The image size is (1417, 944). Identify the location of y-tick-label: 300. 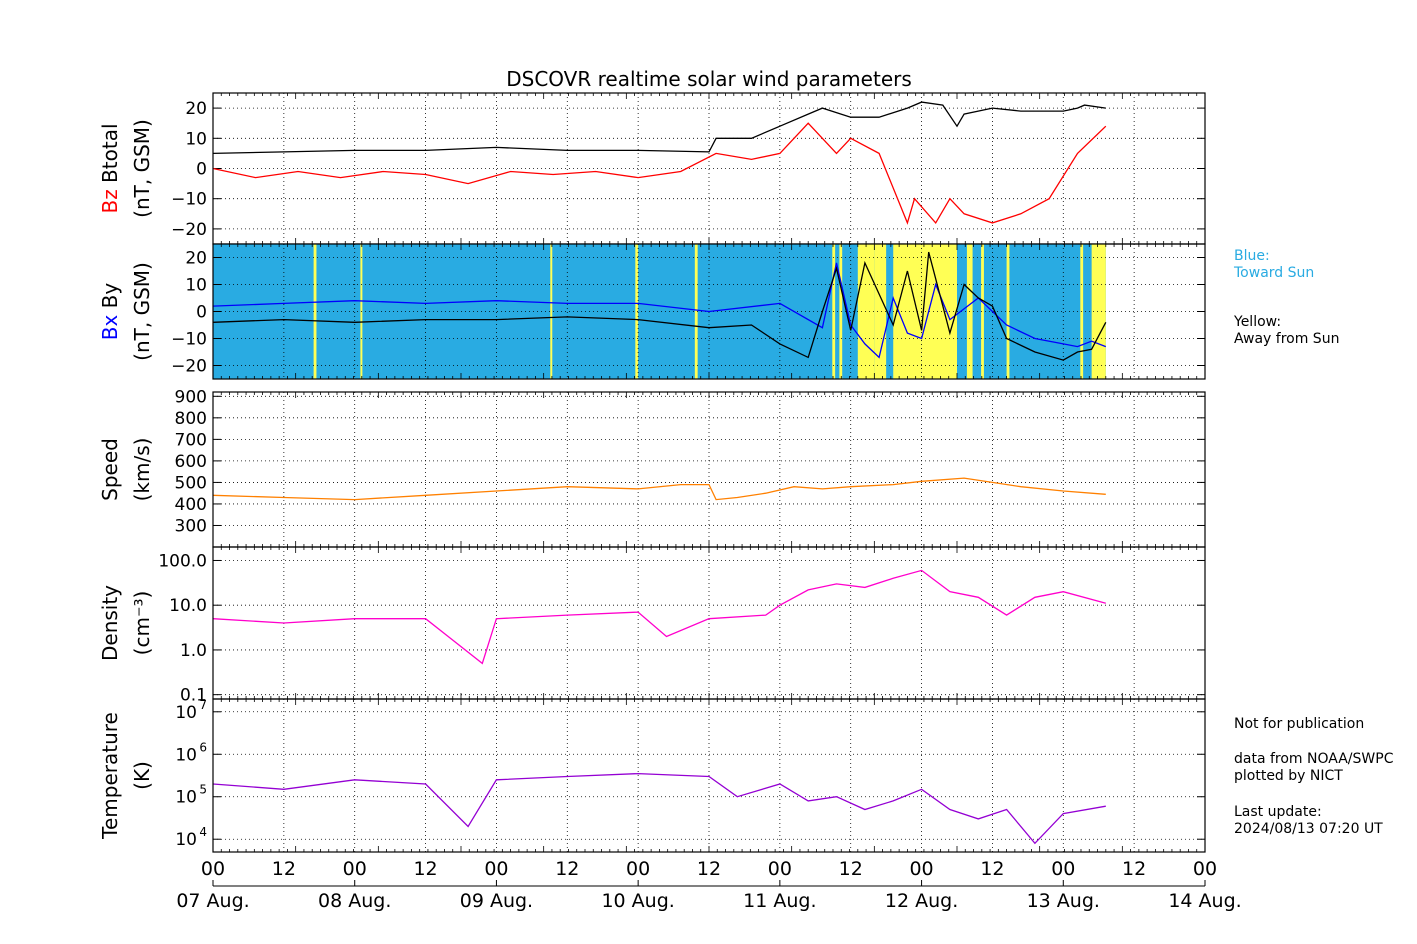
(191, 526).